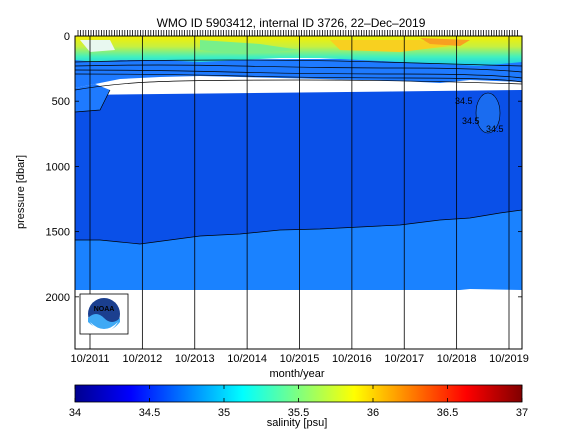 The width and height of the screenshot is (576, 432). I want to click on surface-patch-yellow, so click(390, 46).